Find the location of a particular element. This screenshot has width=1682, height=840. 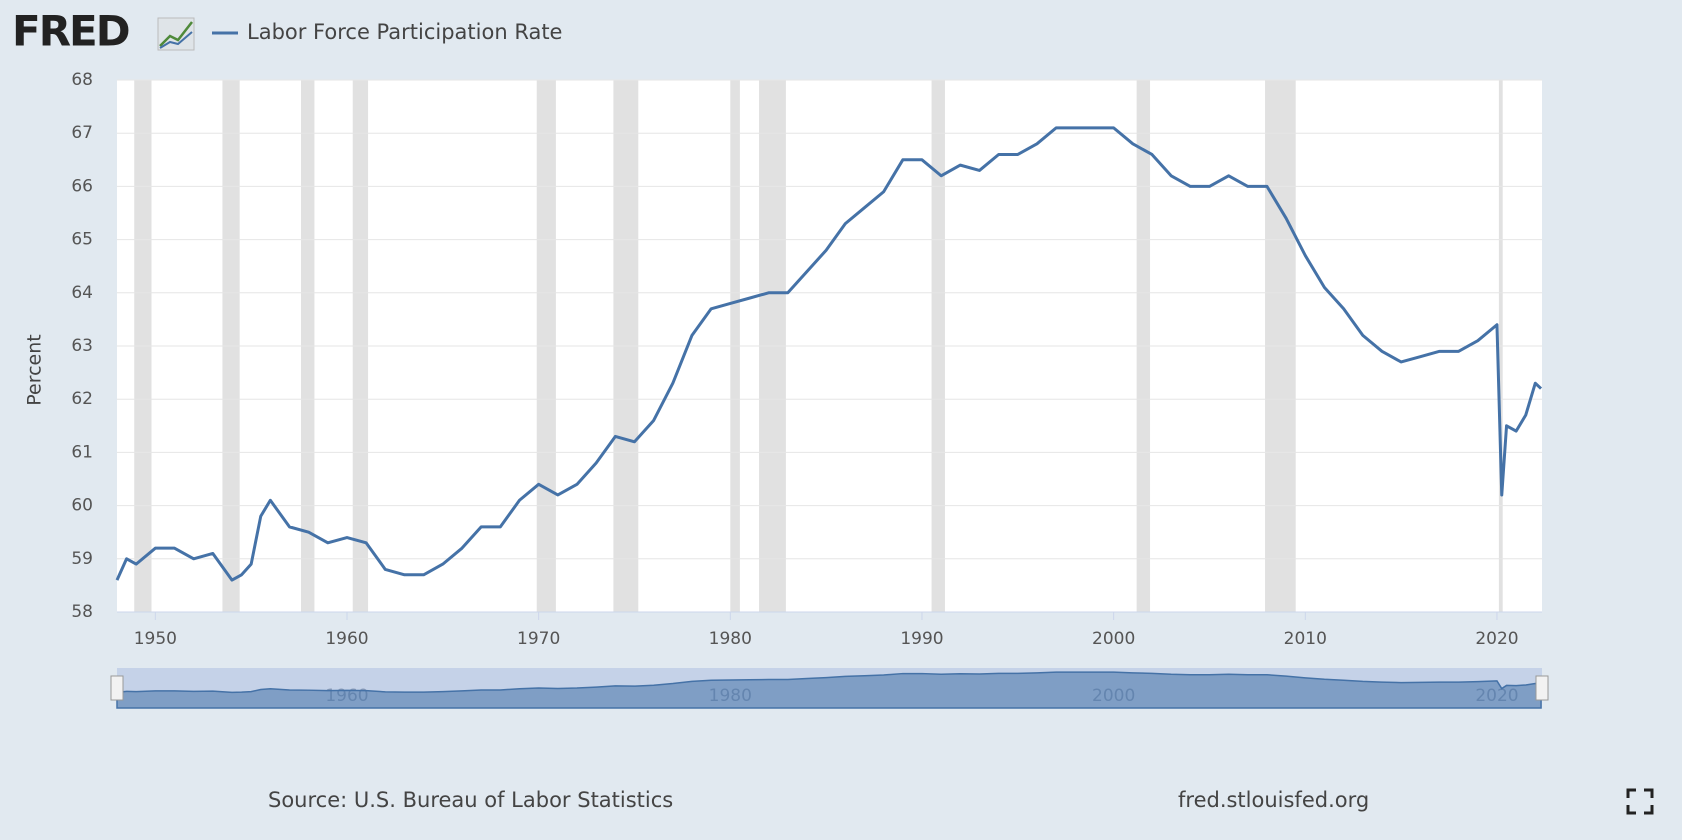

x-tick-label: 1980 is located at coordinates (730, 639).